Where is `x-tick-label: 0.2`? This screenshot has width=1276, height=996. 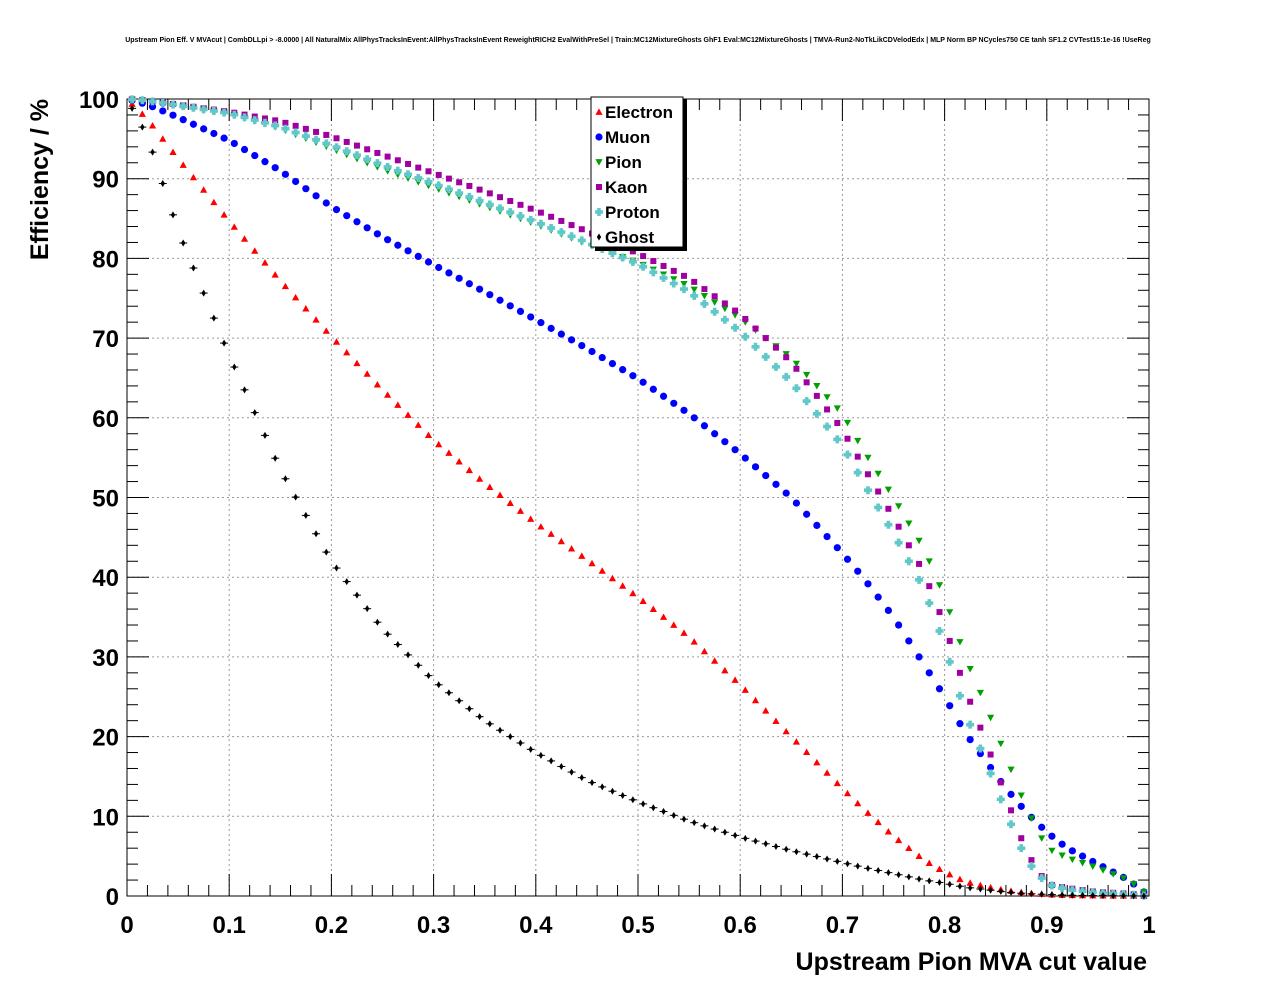 x-tick-label: 0.2 is located at coordinates (331, 925).